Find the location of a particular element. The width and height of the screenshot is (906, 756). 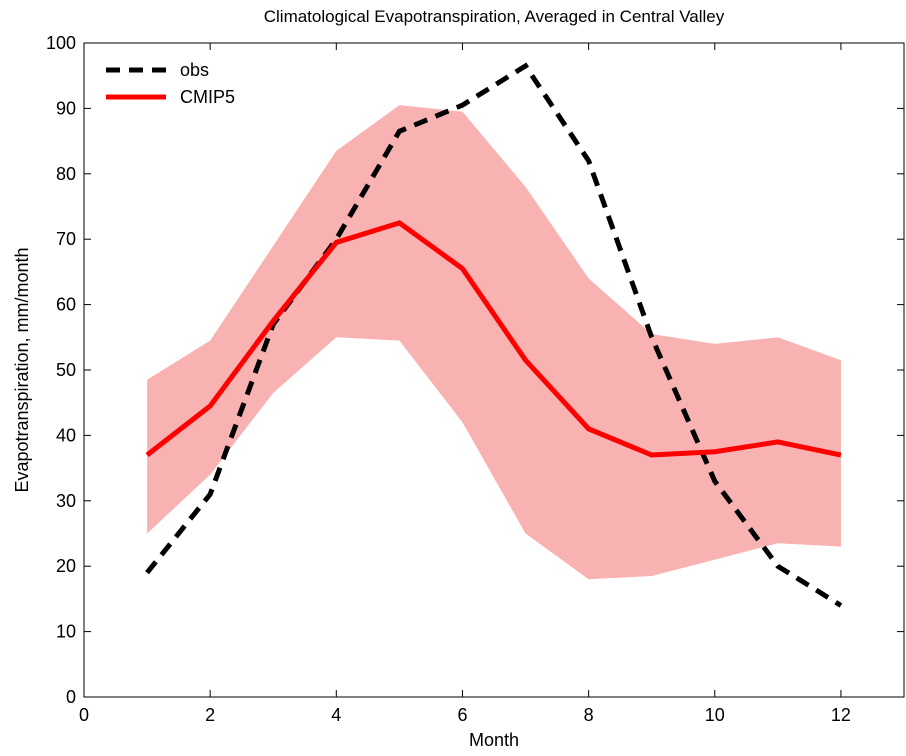

y-tick-label: 90 is located at coordinates (66, 108).